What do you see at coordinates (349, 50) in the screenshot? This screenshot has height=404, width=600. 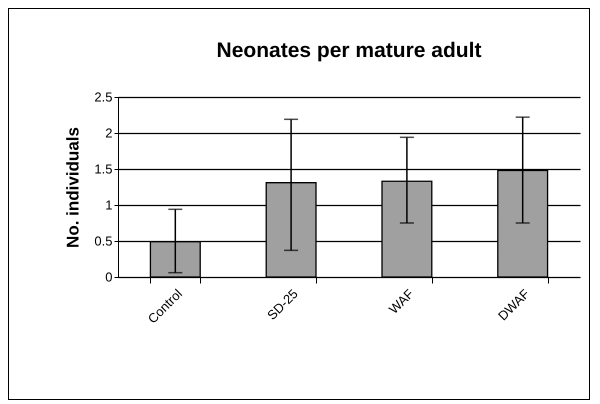 I see `chart-title: Neonates per mature adult` at bounding box center [349, 50].